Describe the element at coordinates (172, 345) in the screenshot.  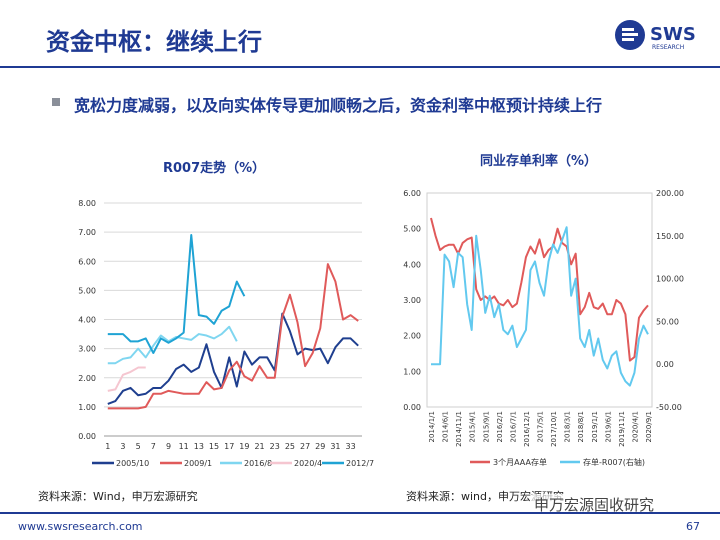
I see `series-line-2016/8` at that location.